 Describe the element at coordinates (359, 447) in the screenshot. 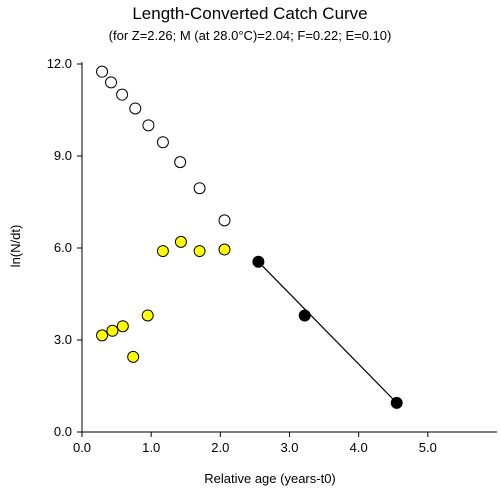

I see `x-tick-label: 4.0` at that location.